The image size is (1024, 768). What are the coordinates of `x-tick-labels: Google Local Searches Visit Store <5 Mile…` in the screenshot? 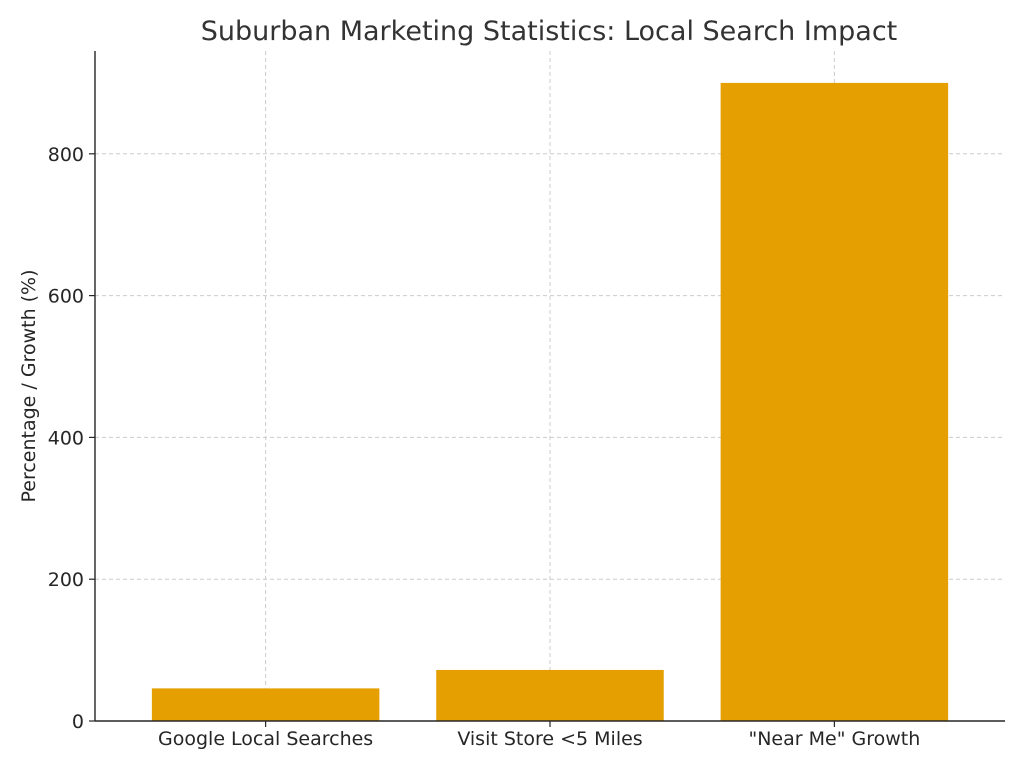 It's located at (539, 735).